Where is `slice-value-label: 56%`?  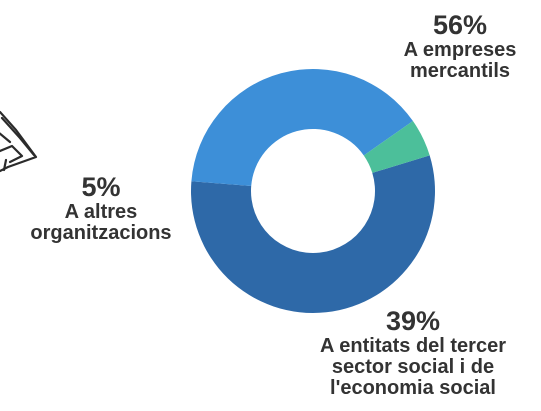
slice-value-label: 56% is located at coordinates (460, 25).